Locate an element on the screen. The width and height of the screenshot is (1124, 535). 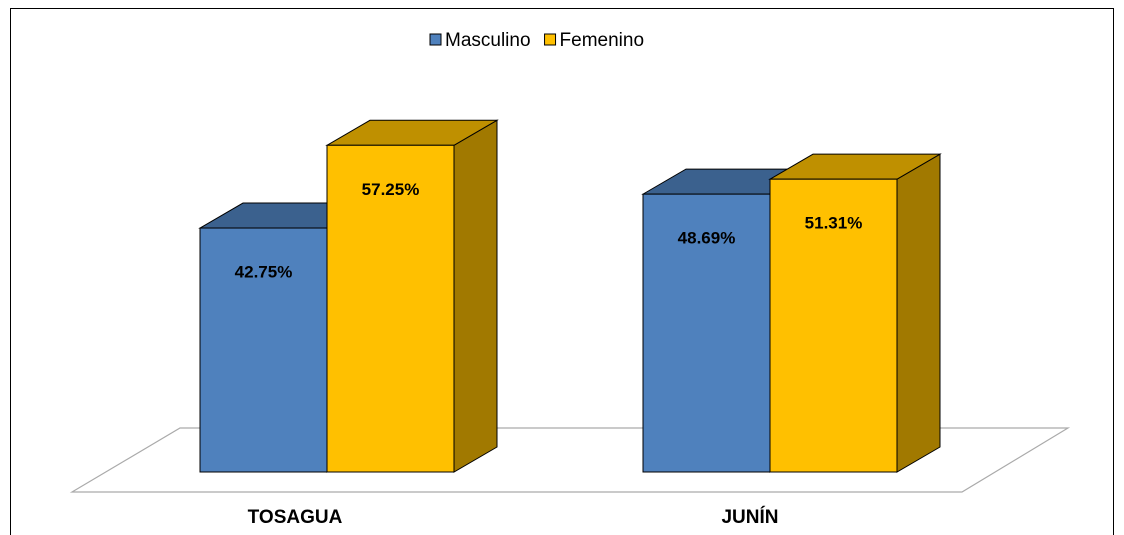
legend-label: Masculino is located at coordinates (488, 40).